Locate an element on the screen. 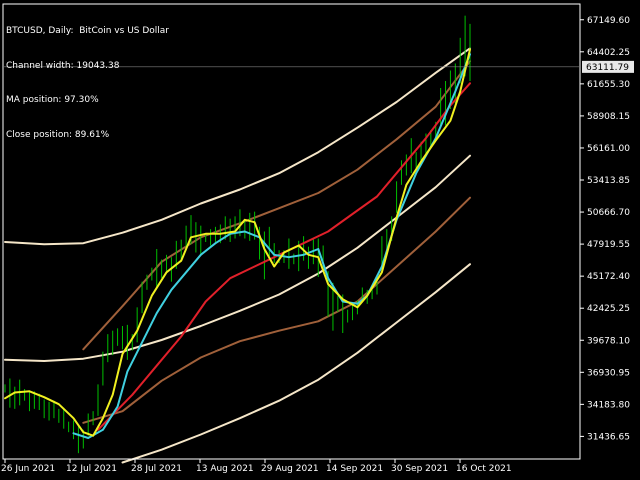  close-position-label: Close position: 89.61% is located at coordinates (58, 134).